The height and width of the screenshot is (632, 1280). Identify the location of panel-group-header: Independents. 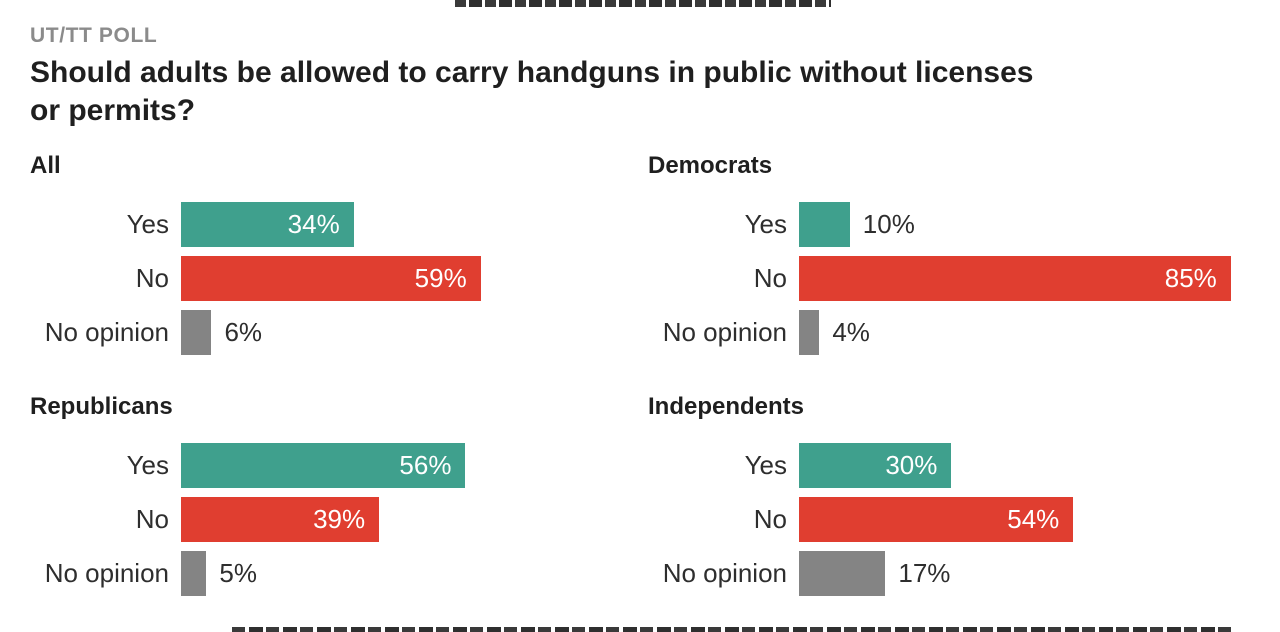
(726, 406).